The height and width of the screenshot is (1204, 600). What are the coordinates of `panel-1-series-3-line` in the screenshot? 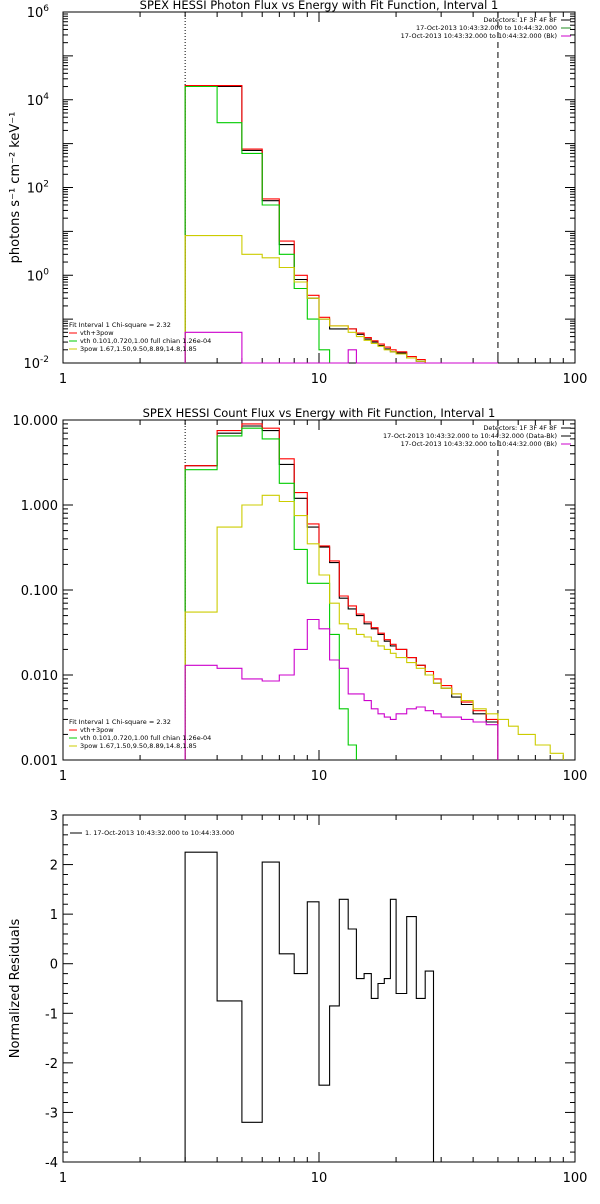 It's located at (262, 224).